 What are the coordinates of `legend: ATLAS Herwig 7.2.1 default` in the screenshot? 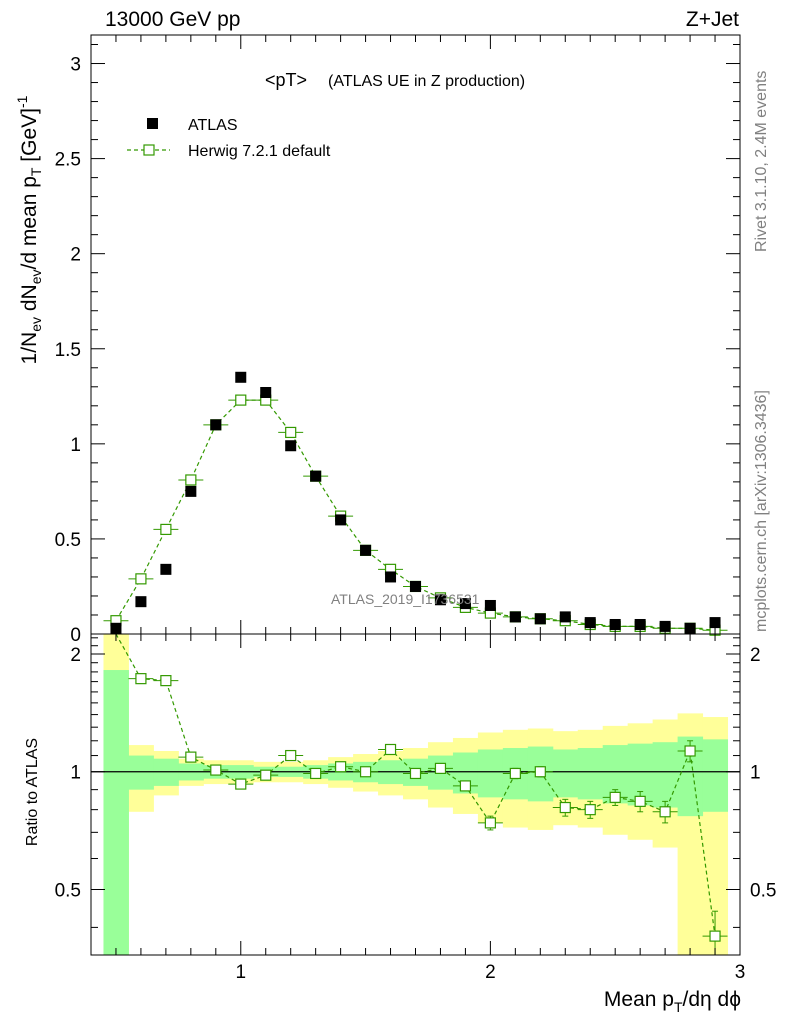 It's located at (229, 138).